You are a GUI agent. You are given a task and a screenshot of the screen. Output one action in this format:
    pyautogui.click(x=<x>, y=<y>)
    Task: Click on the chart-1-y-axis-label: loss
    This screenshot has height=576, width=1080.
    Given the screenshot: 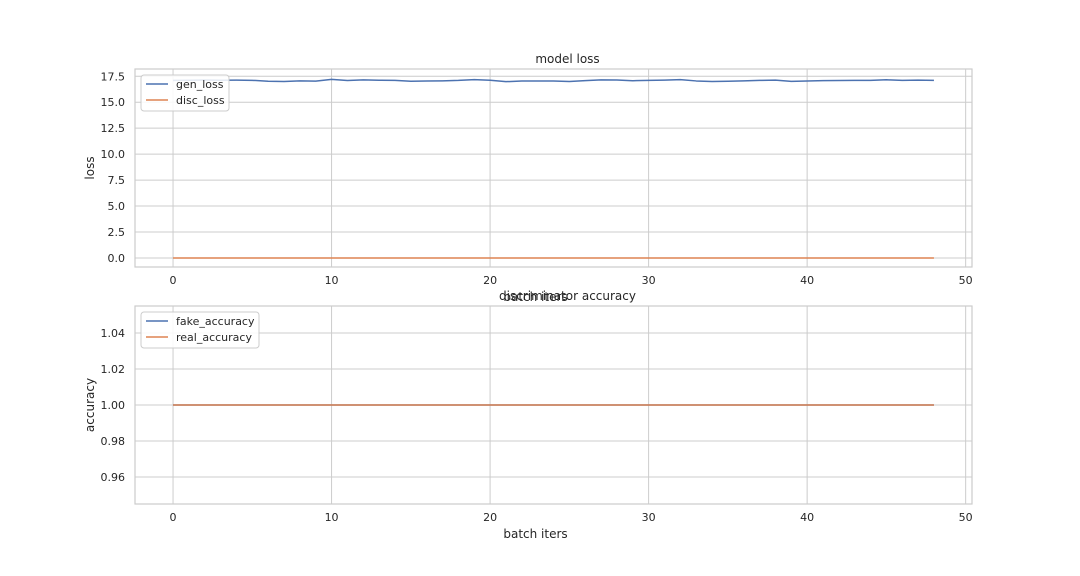 What is the action you would take?
    pyautogui.click(x=90, y=167)
    